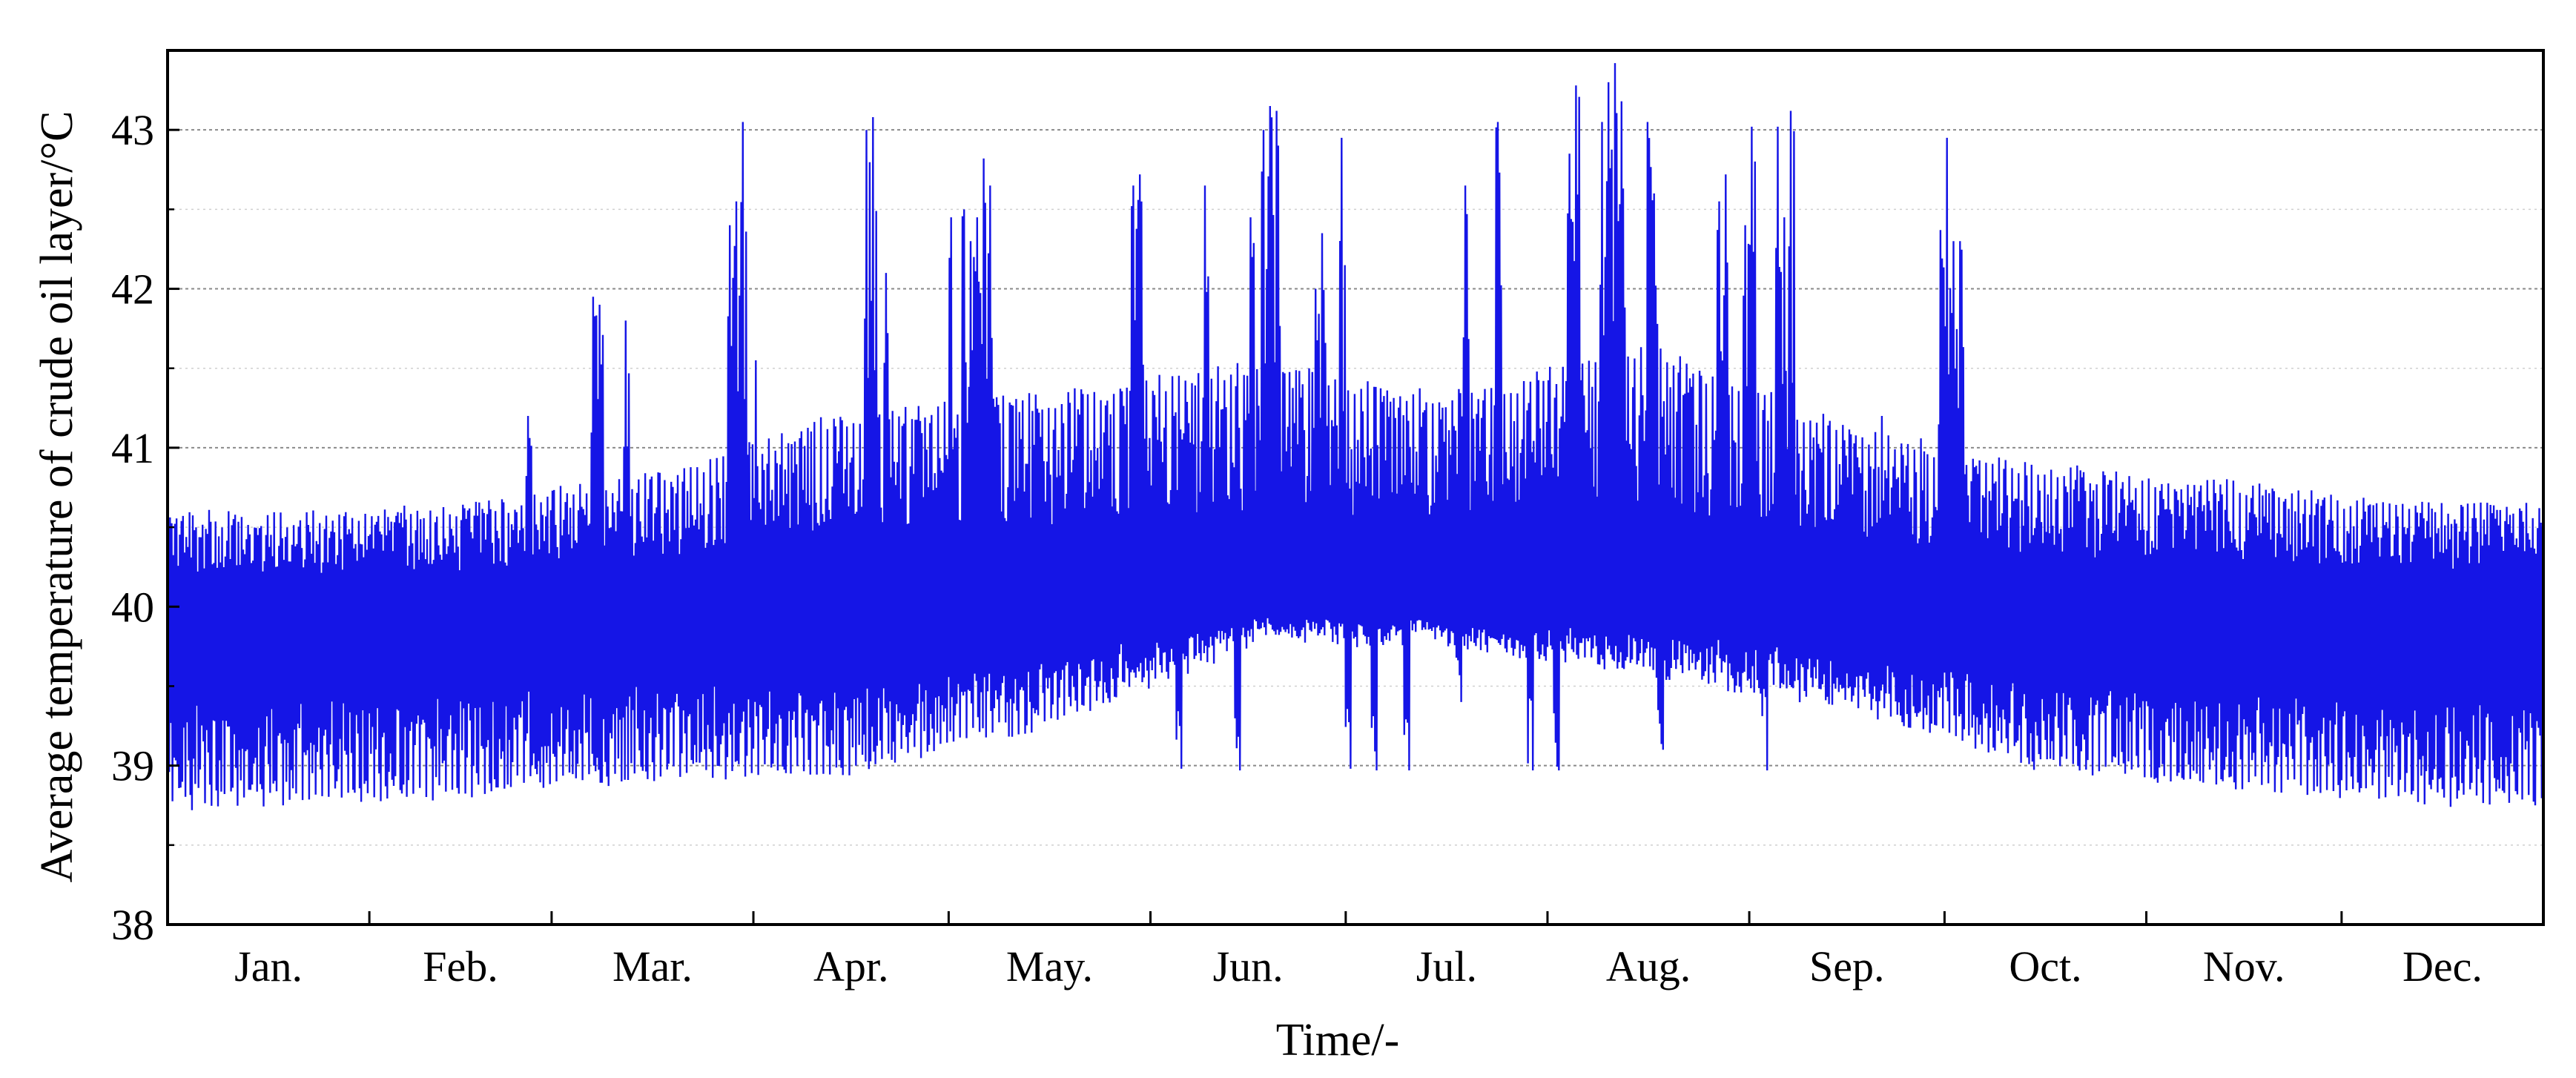  What do you see at coordinates (1446, 966) in the screenshot?
I see `x-tick-label: Jul.` at bounding box center [1446, 966].